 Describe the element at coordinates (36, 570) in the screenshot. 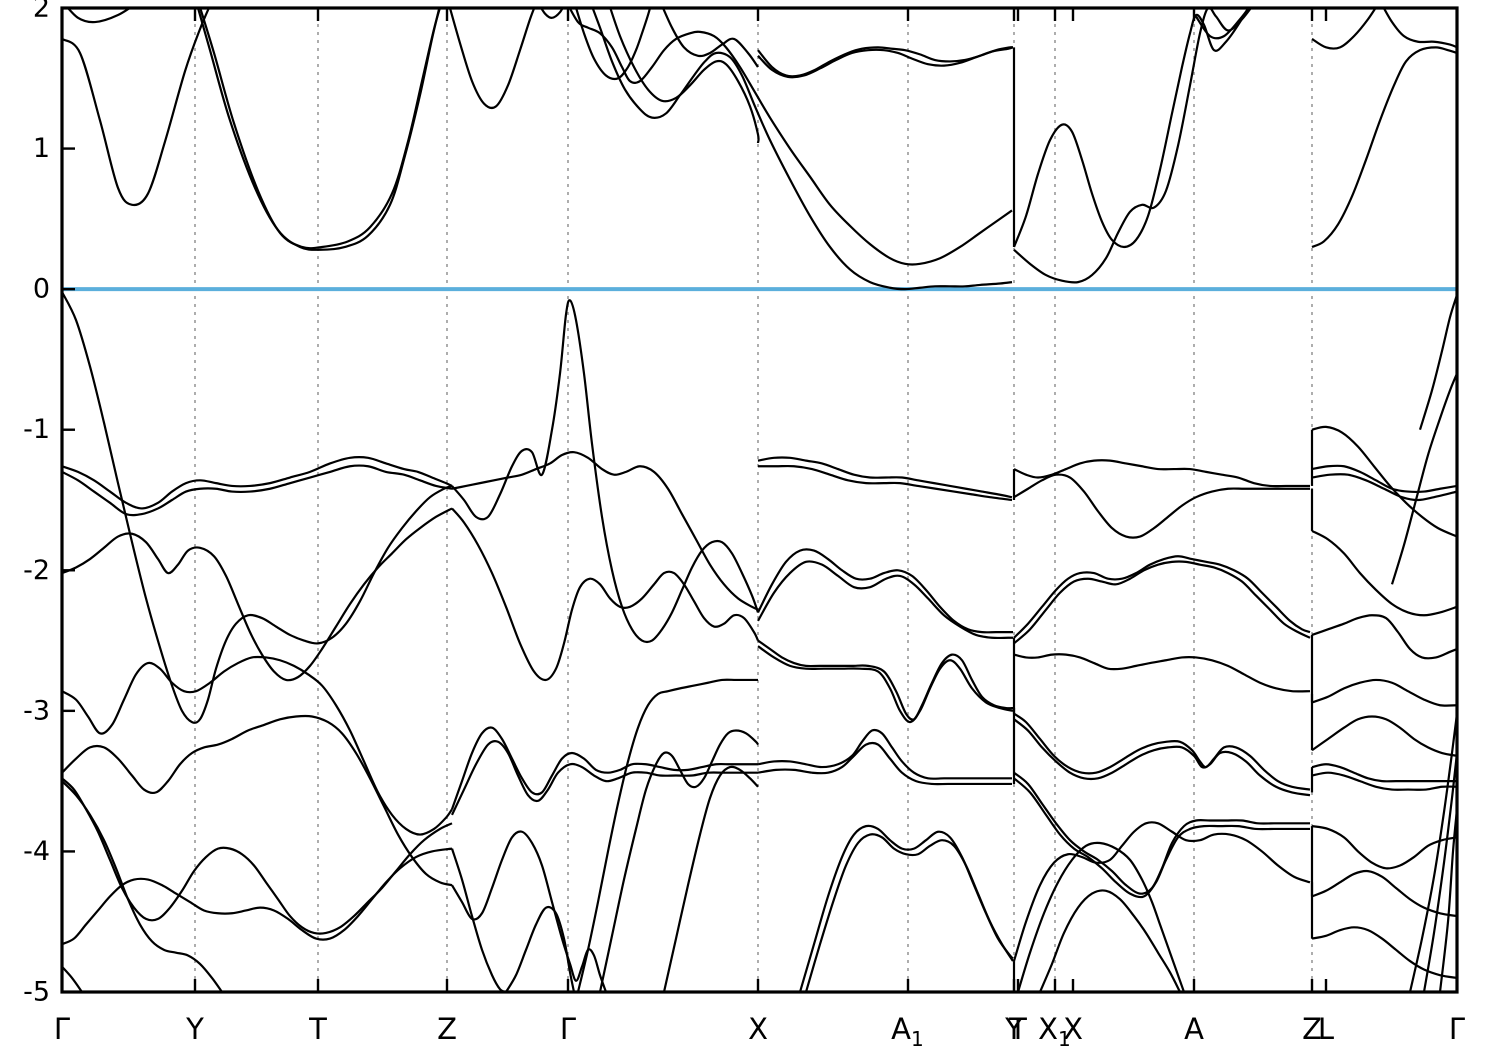

I see `y-tick-label: -2` at that location.